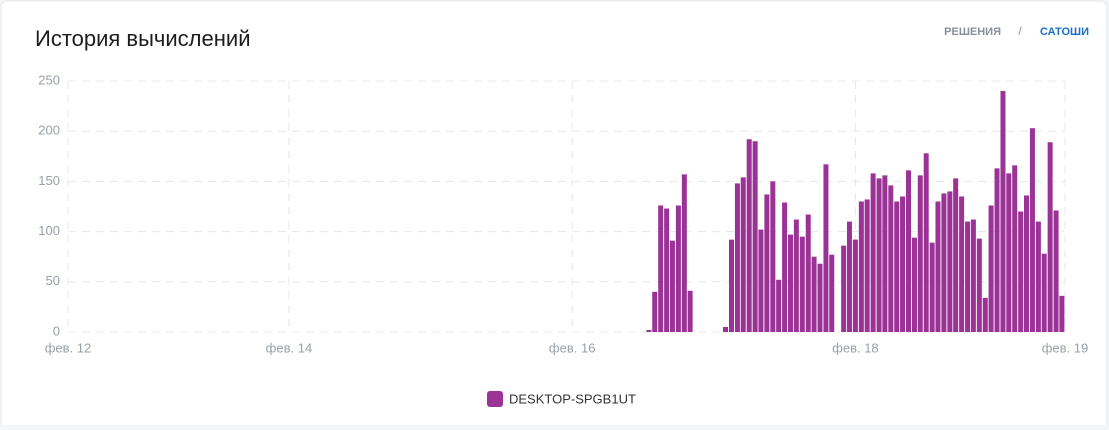 The image size is (1109, 430). I want to click on x-tick-label: фев. 16, so click(572, 347).